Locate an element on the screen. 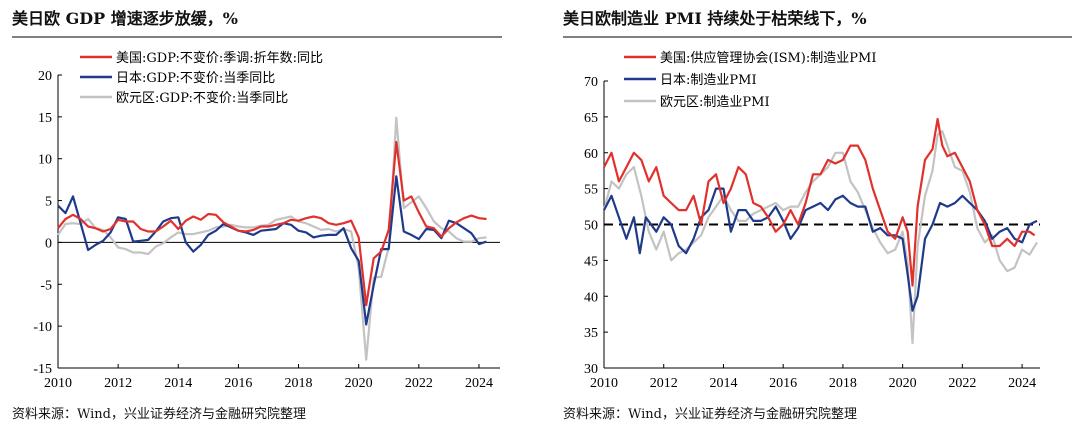 The image size is (1080, 426). pmi-y-tick-label: 50 is located at coordinates (591, 226).